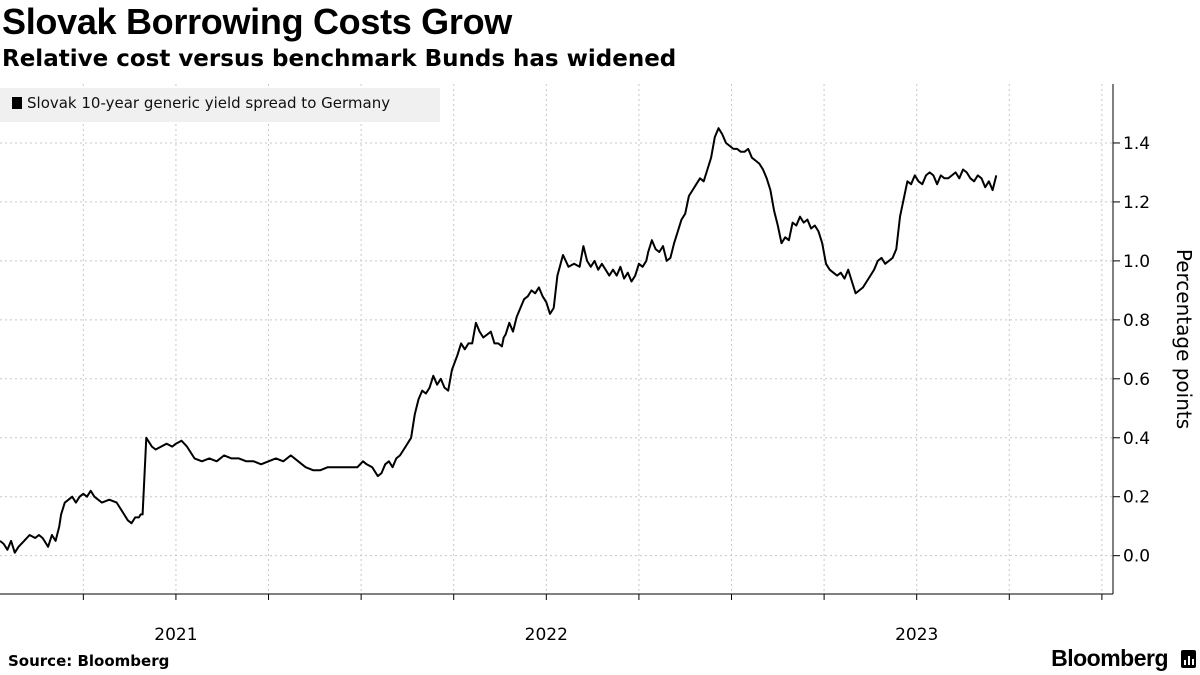 This screenshot has width=1200, height=675. What do you see at coordinates (1136, 203) in the screenshot?
I see `y-tick-label: 1.2` at bounding box center [1136, 203].